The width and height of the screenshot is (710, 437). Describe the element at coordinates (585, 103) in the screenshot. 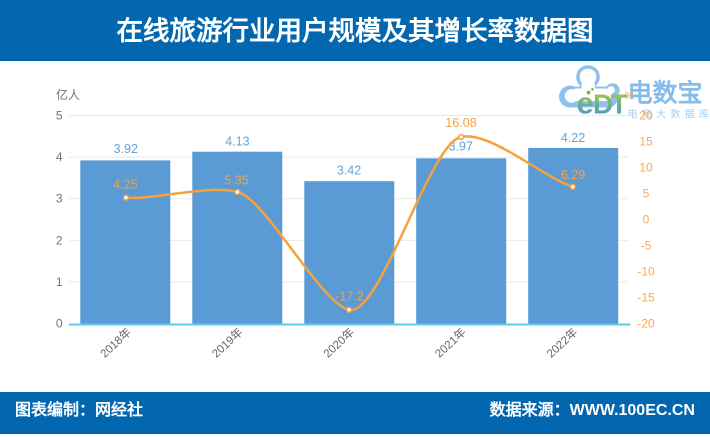

I see `svg-text: e` at that location.